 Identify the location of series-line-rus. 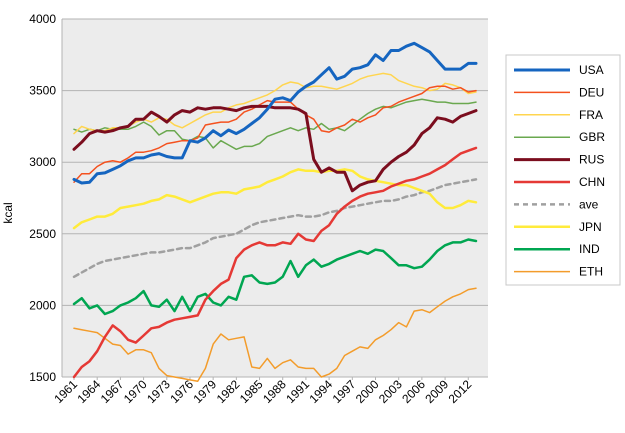
(275, 148).